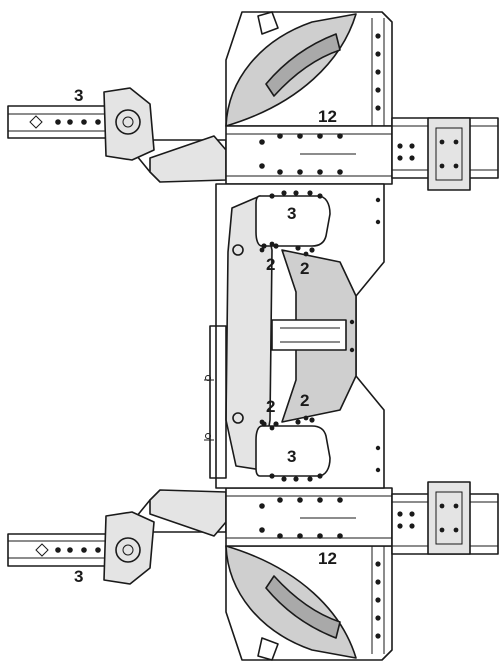 The width and height of the screenshot is (500, 672). I want to click on callout-bracket-lower-left: 2, so click(270, 406).